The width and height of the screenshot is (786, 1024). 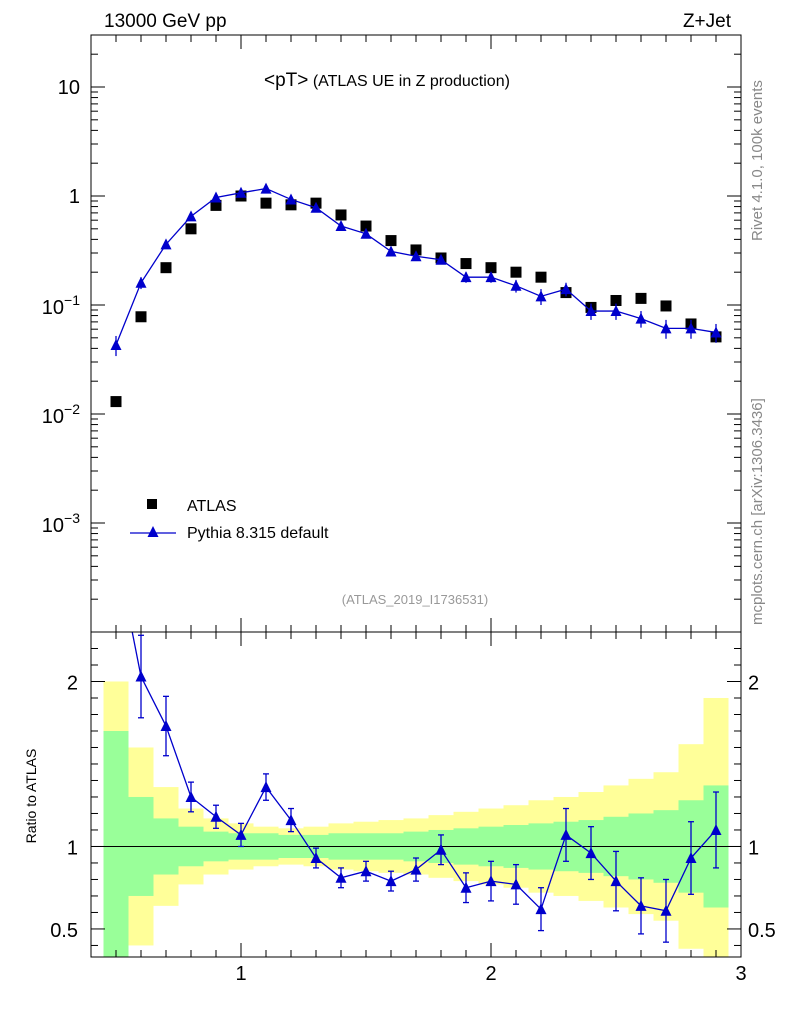 I want to click on y-tick-label-ratio-right: 2, so click(x=753, y=683).